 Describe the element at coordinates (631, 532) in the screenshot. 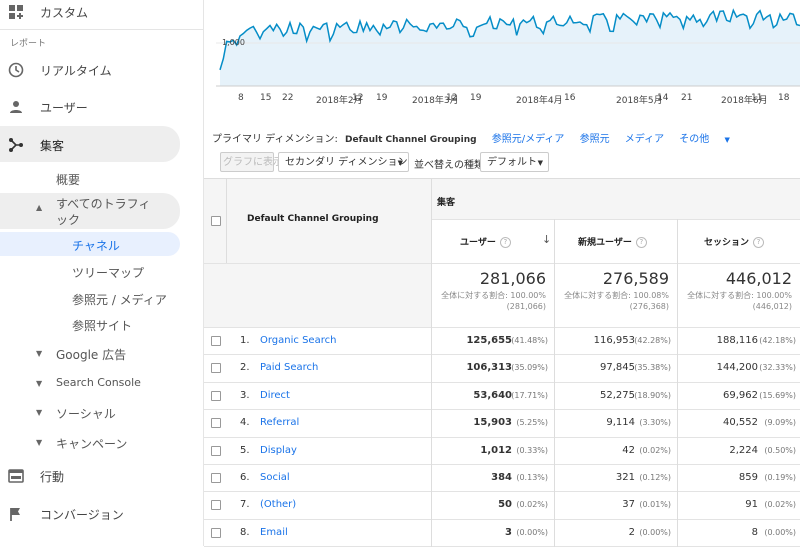

I see `new-users-value: 2` at that location.